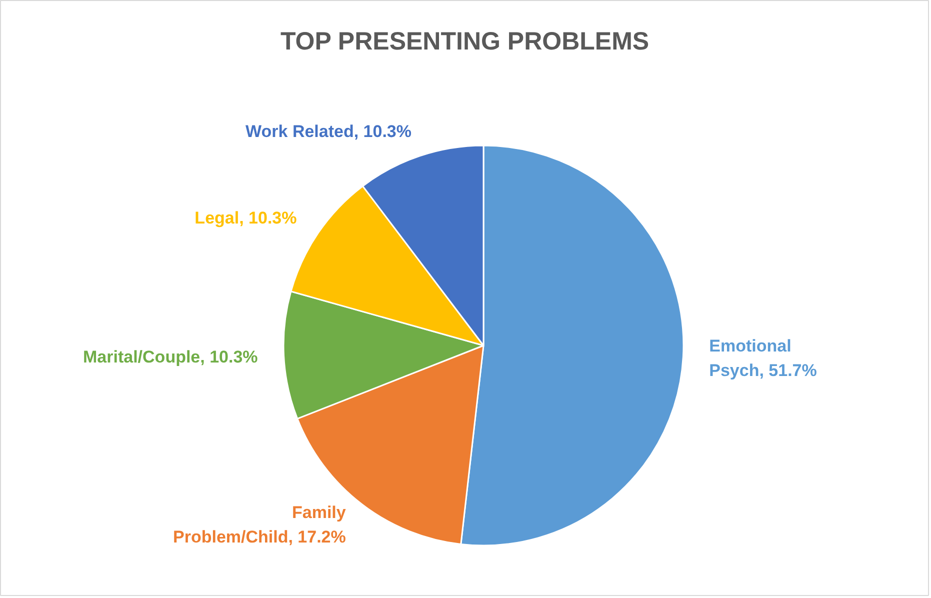 The height and width of the screenshot is (598, 931). Describe the element at coordinates (329, 131) in the screenshot. I see `slice-label: Work Related, 10.3%` at that location.